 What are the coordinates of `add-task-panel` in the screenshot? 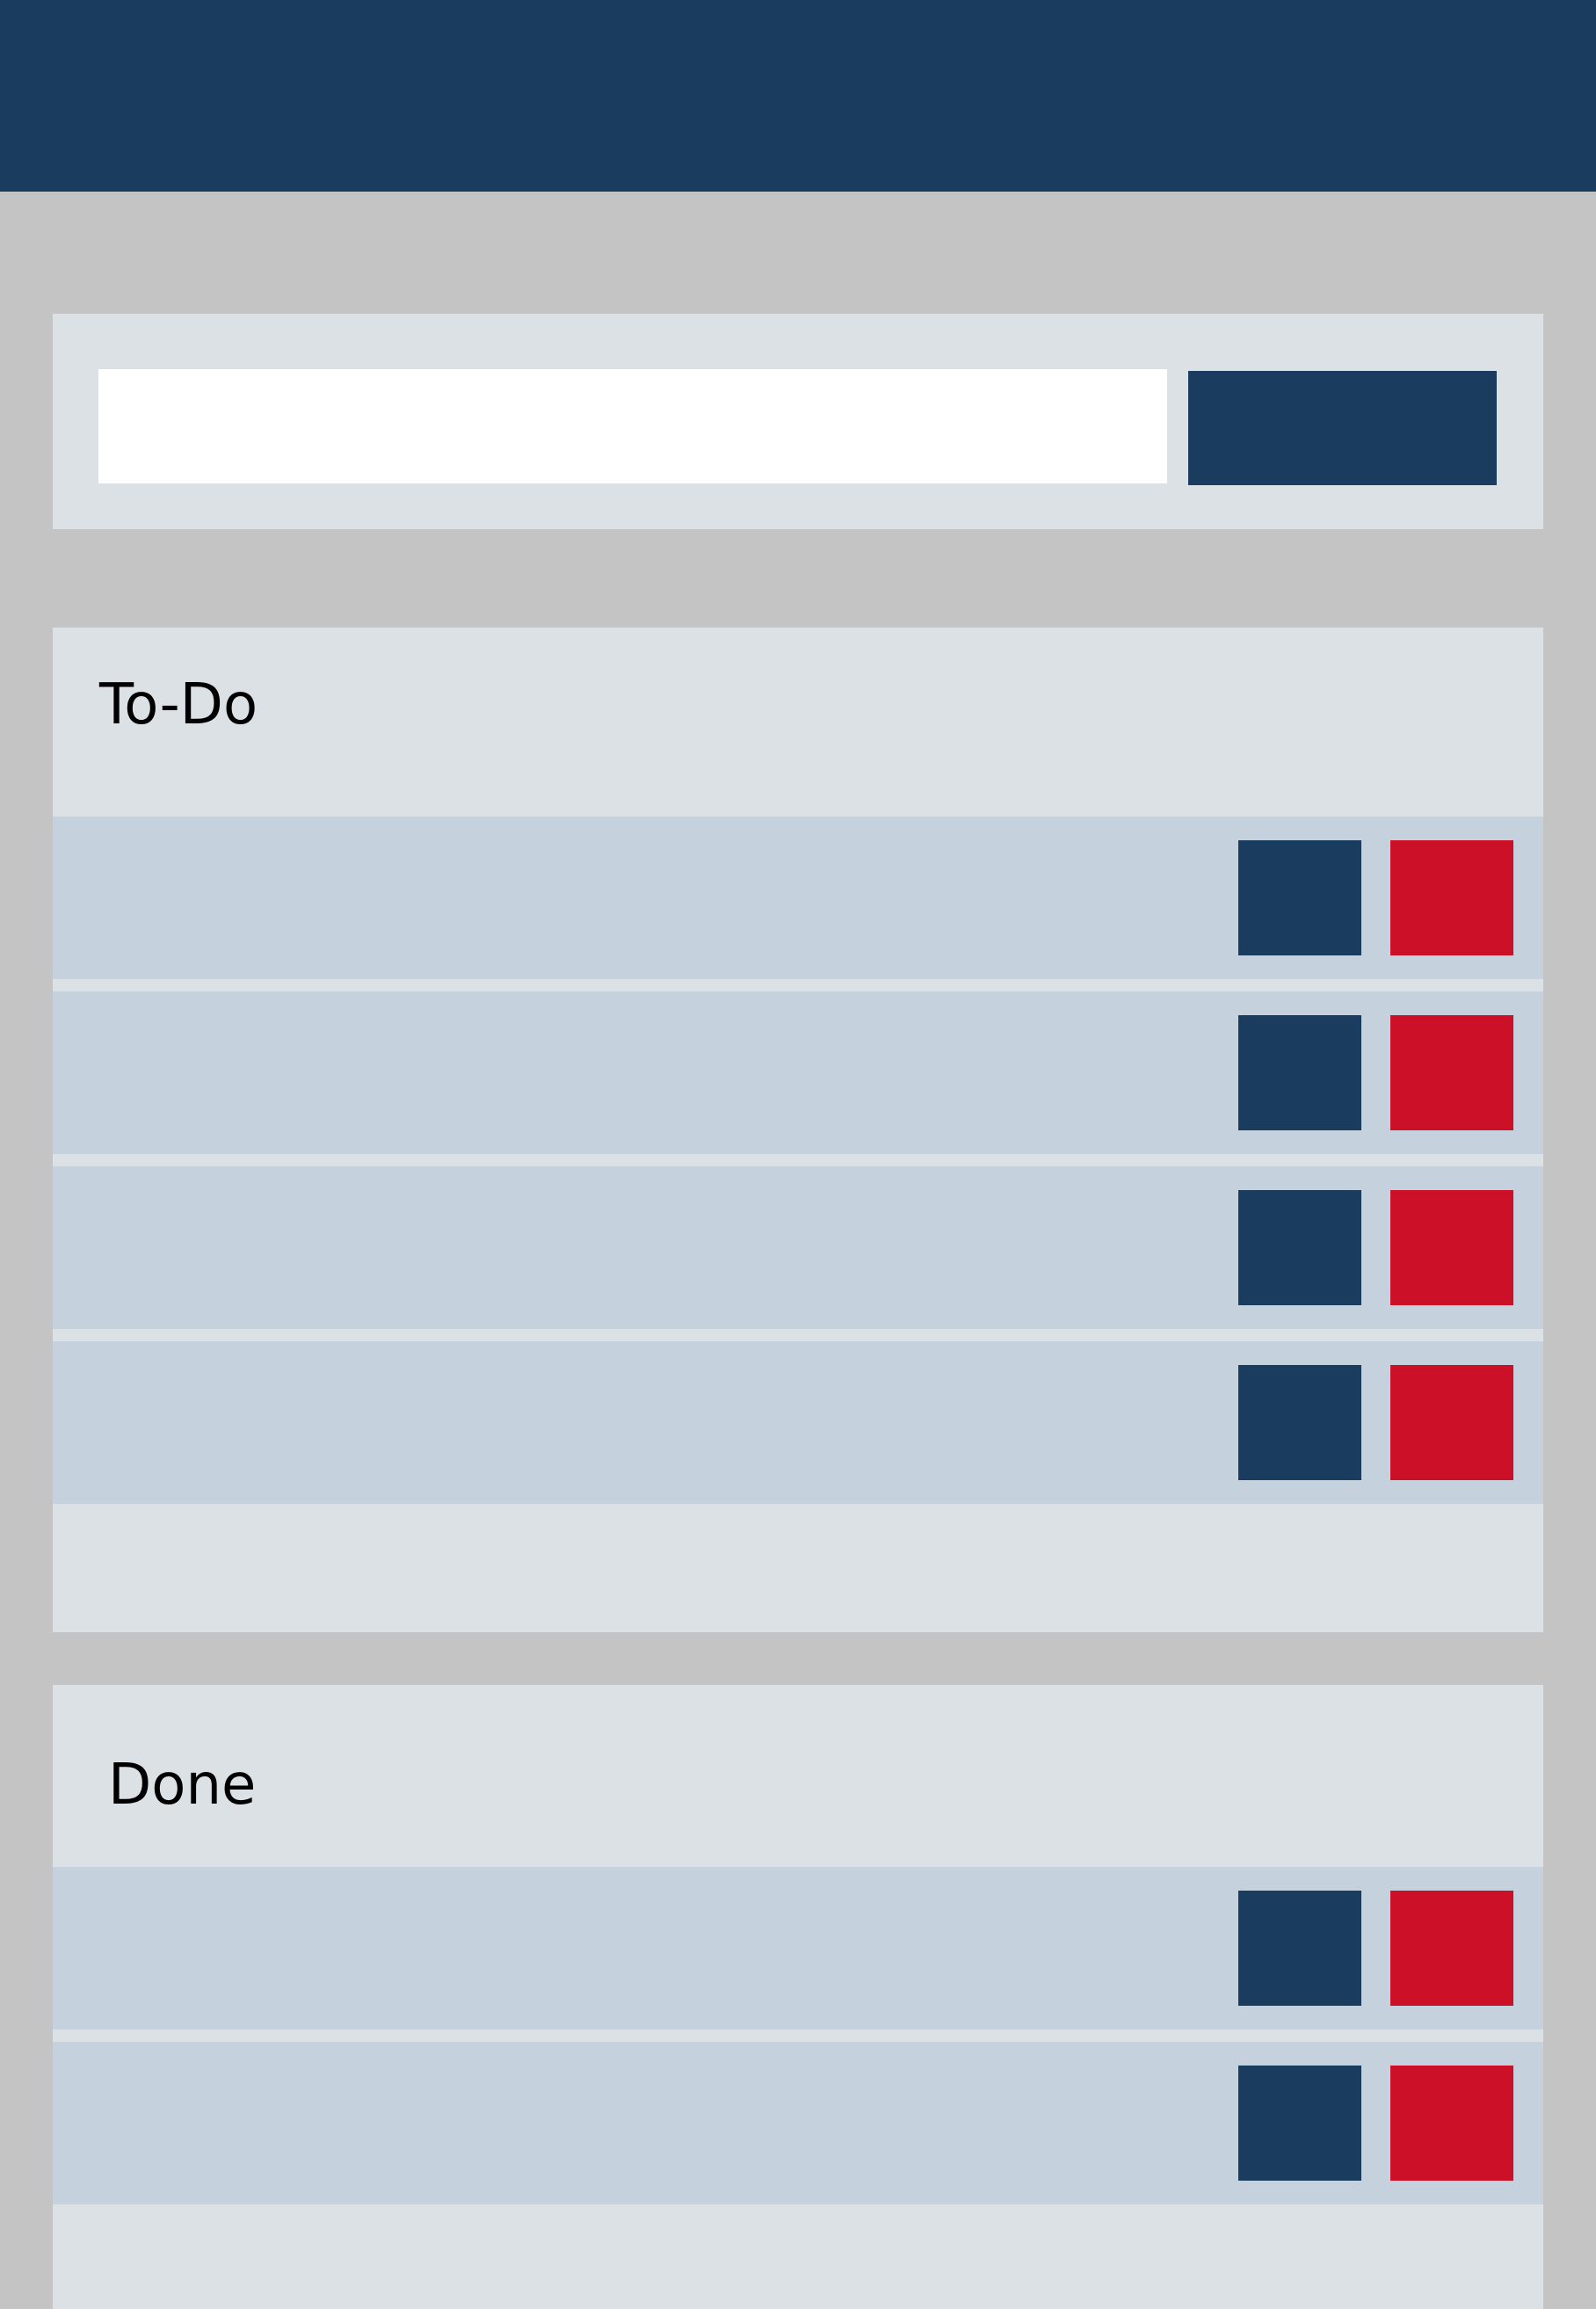 It's located at (798, 422).